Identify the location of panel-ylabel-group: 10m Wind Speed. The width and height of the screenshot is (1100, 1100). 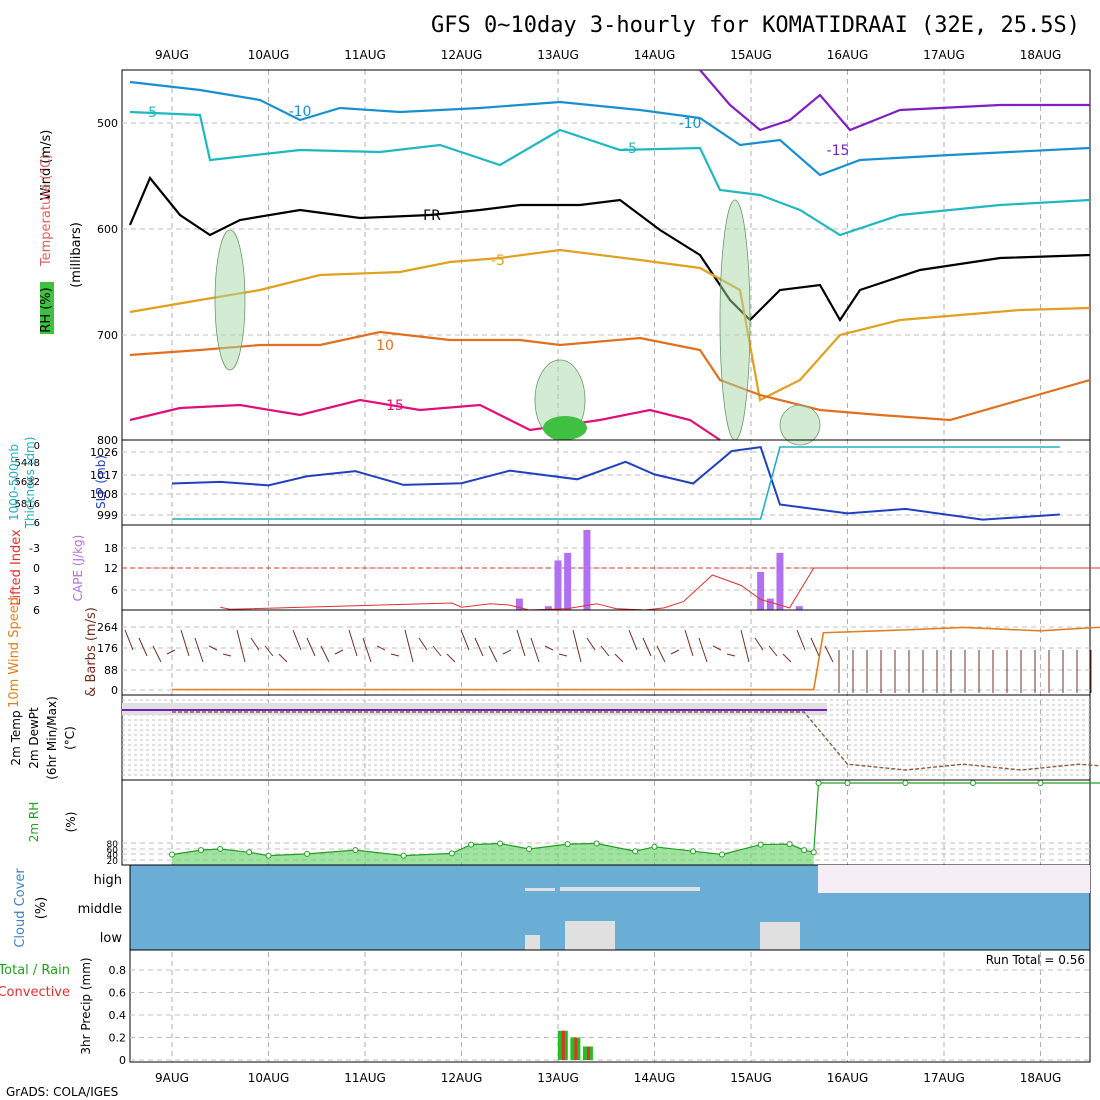
(14, 652).